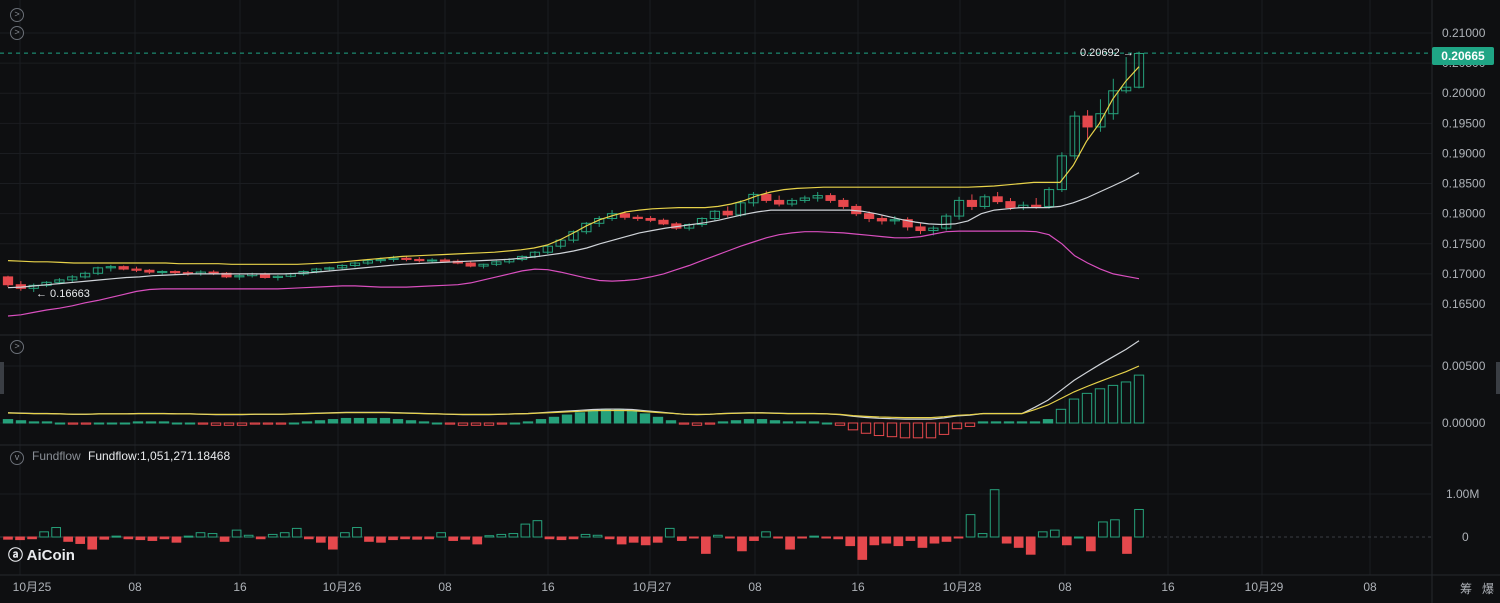 The width and height of the screenshot is (1500, 603). I want to click on ma-pink-line, so click(573, 273).